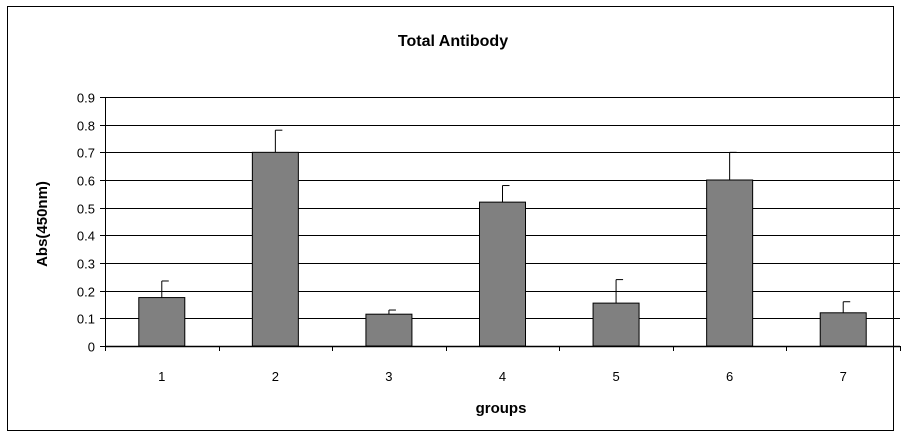 The image size is (901, 434). Describe the element at coordinates (161, 376) in the screenshot. I see `x-tick-label: 1` at that location.